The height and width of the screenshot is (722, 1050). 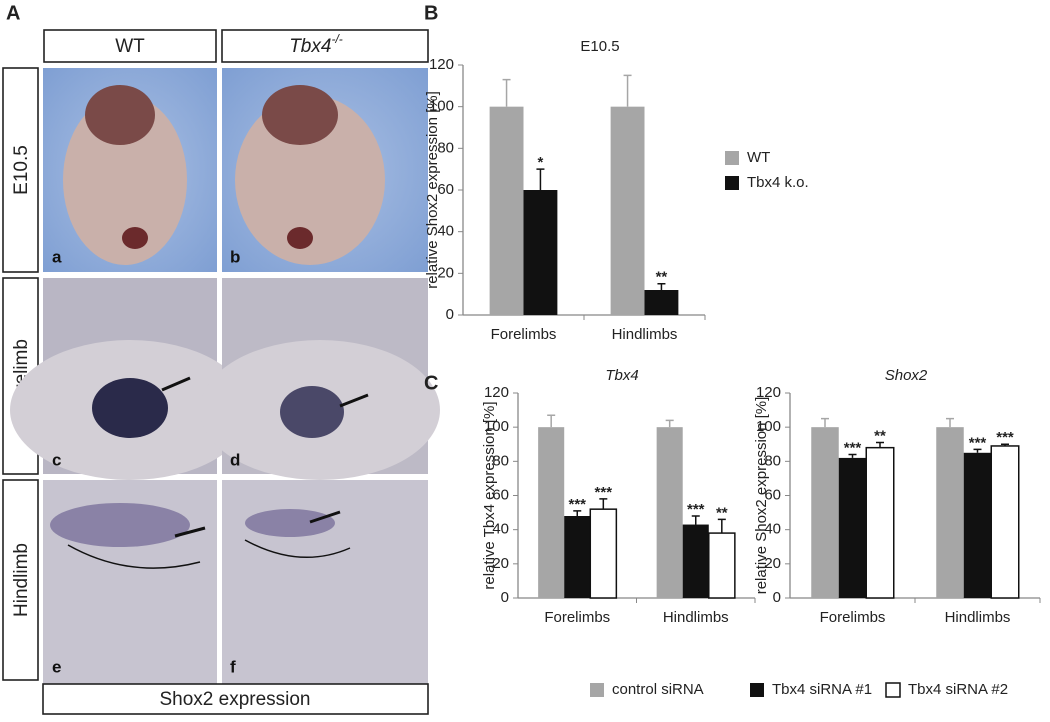 I want to click on significance: **, so click(x=880, y=436).